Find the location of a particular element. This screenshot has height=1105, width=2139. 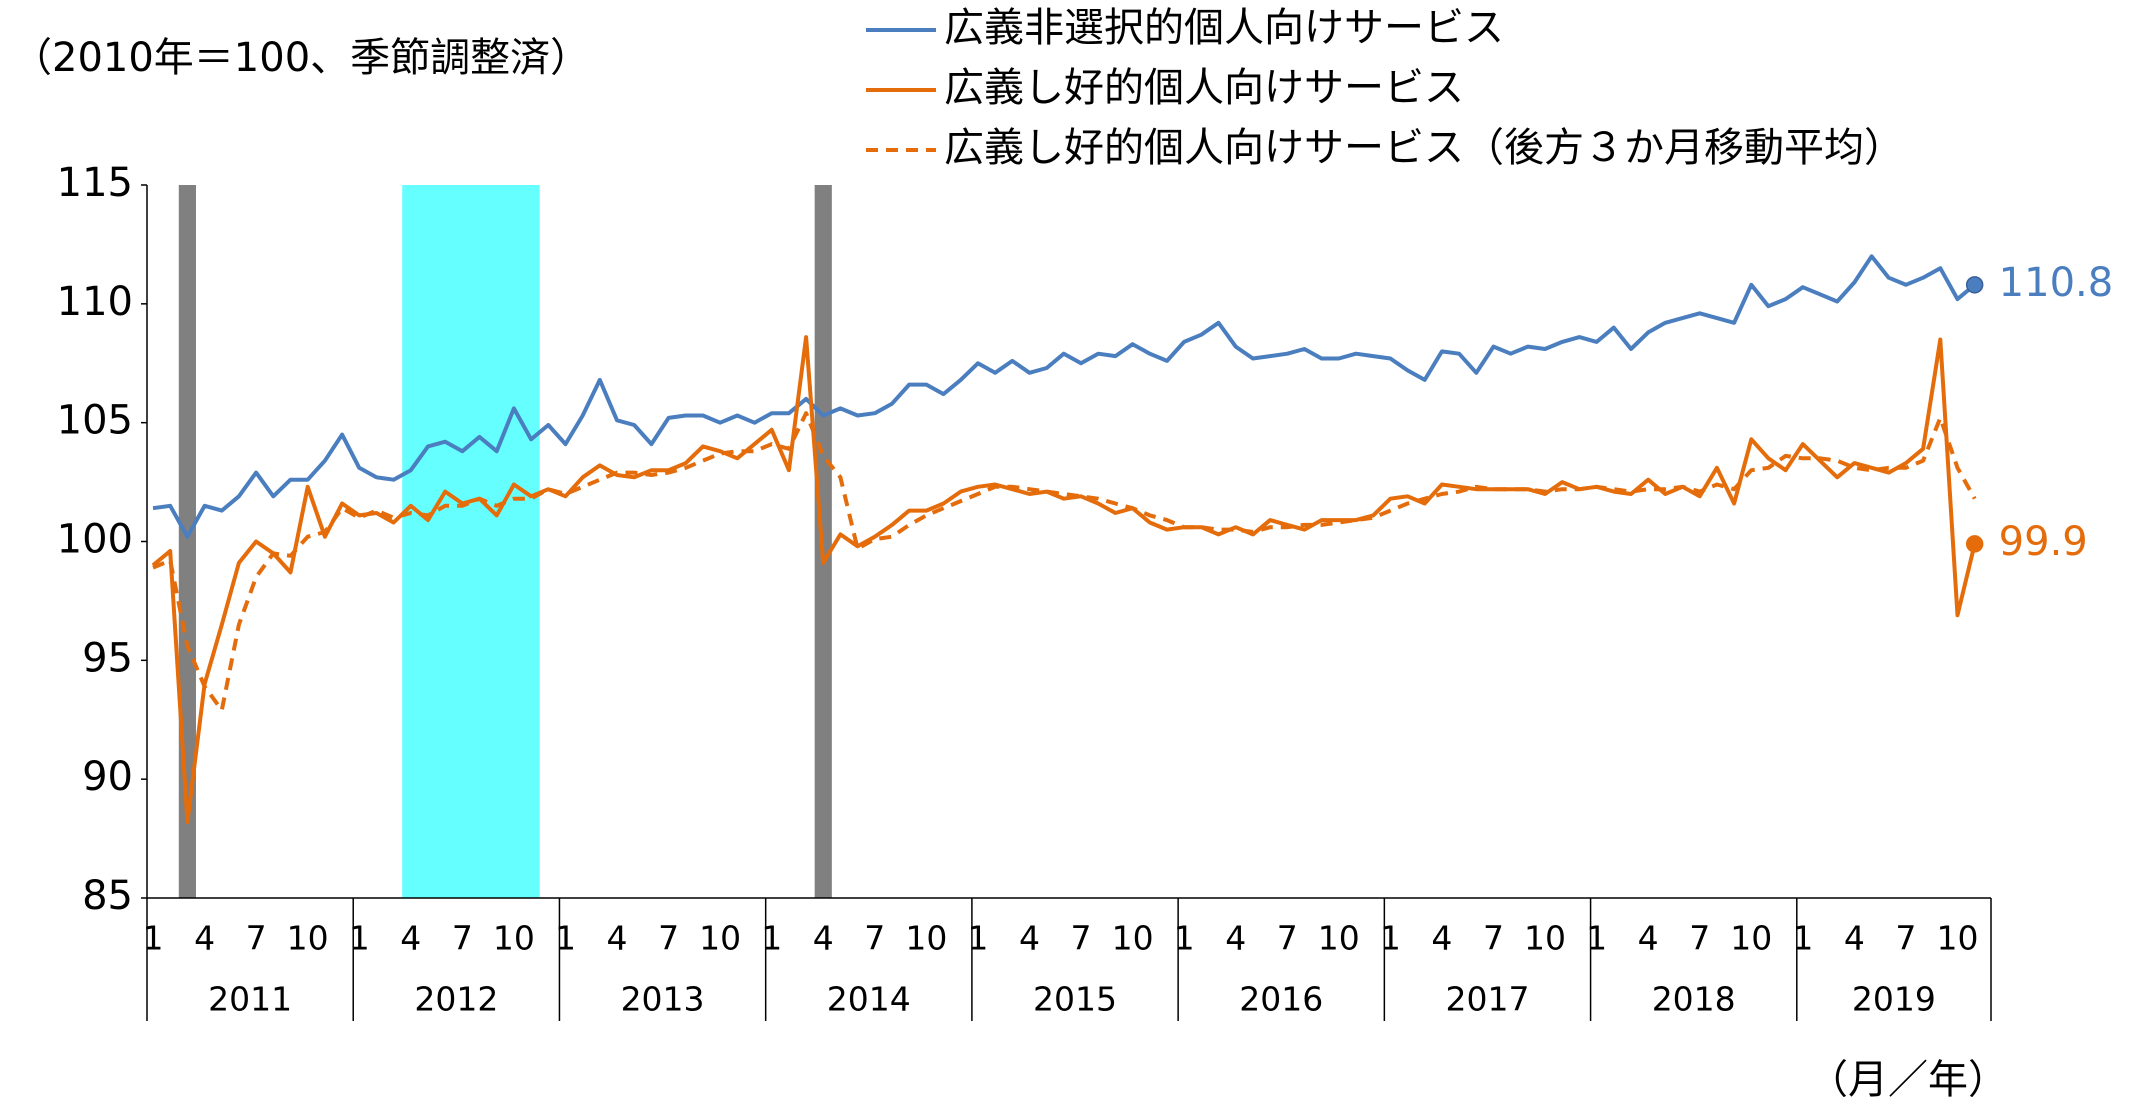

chart-title: （2010年＝100、季節調整済） is located at coordinates (301, 58).